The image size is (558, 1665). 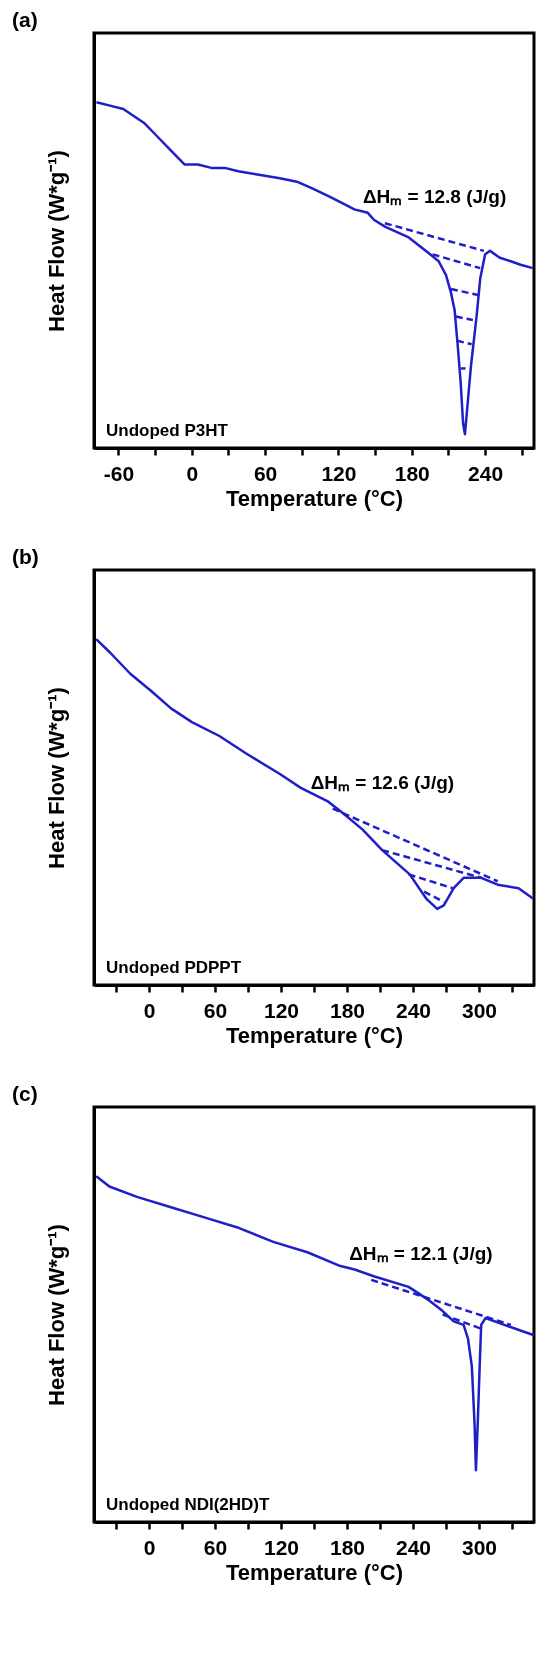 I want to click on chart-title: (c), so click(x=25, y=1093).